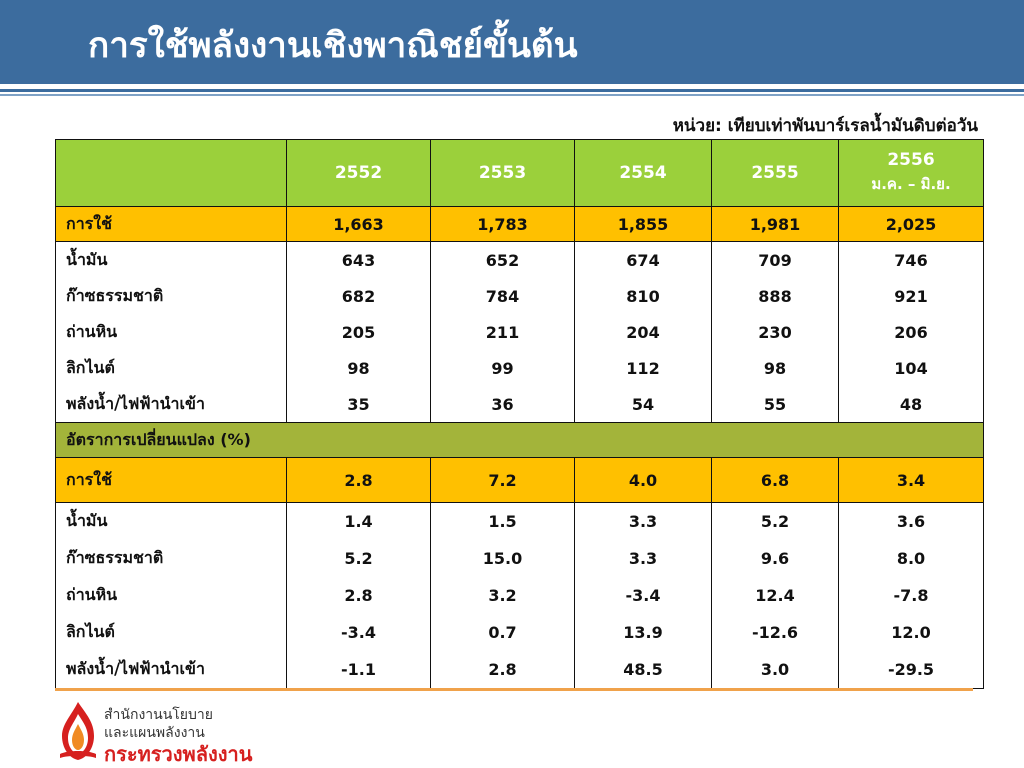 This screenshot has height=768, width=1024. I want to click on table-cell: 1.4, so click(358, 521).